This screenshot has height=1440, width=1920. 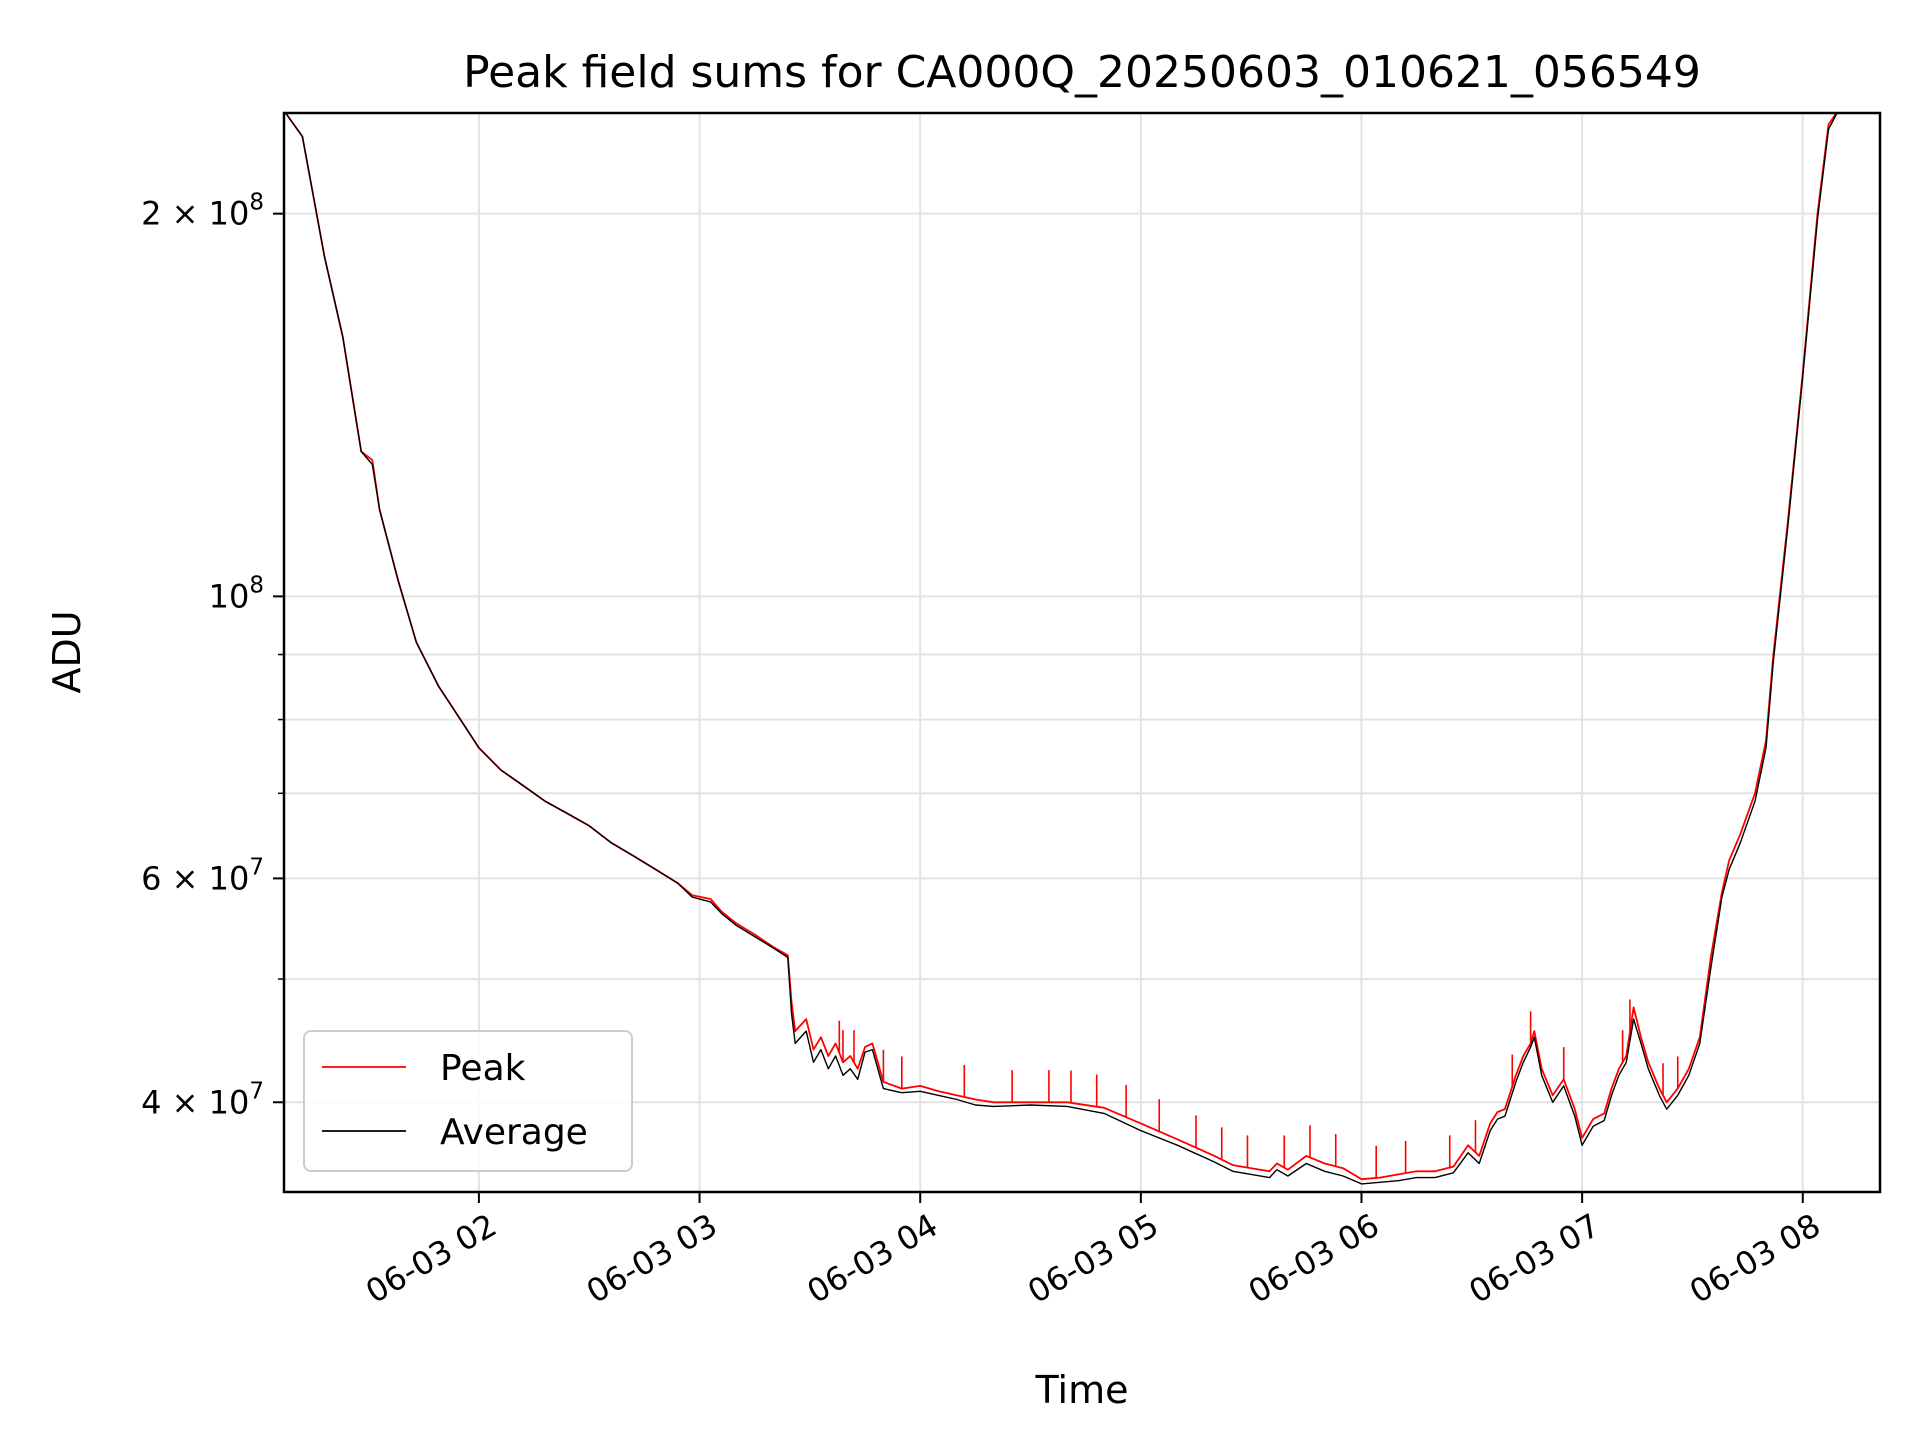 I want to click on x-tick-label: 06-03 05, so click(x=1093, y=1258).